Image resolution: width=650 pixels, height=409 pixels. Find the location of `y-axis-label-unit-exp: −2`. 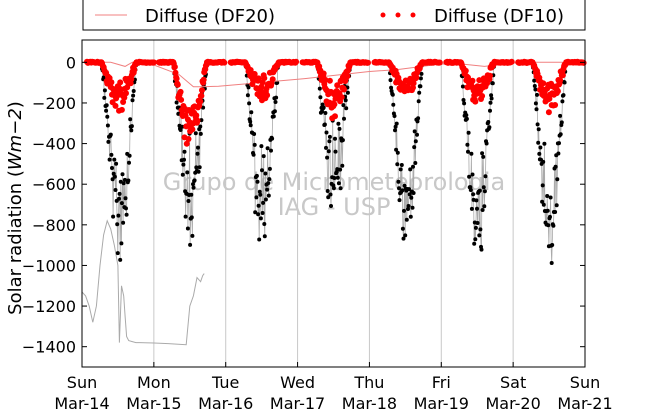

y-axis-label-unit-exp: −2 is located at coordinates (15, 121).